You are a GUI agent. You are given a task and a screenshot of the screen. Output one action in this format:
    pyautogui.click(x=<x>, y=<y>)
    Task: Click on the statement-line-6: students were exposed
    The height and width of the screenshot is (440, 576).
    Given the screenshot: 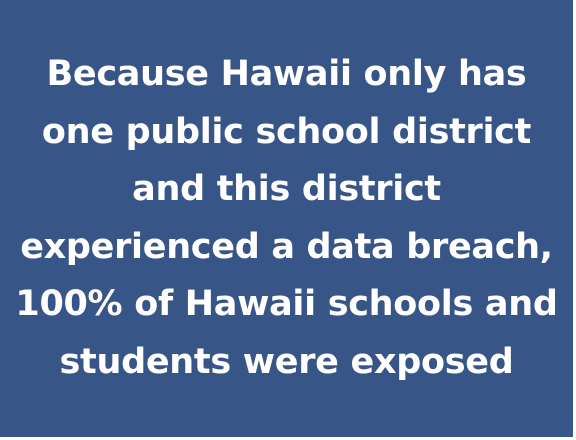 What is the action you would take?
    pyautogui.click(x=286, y=361)
    